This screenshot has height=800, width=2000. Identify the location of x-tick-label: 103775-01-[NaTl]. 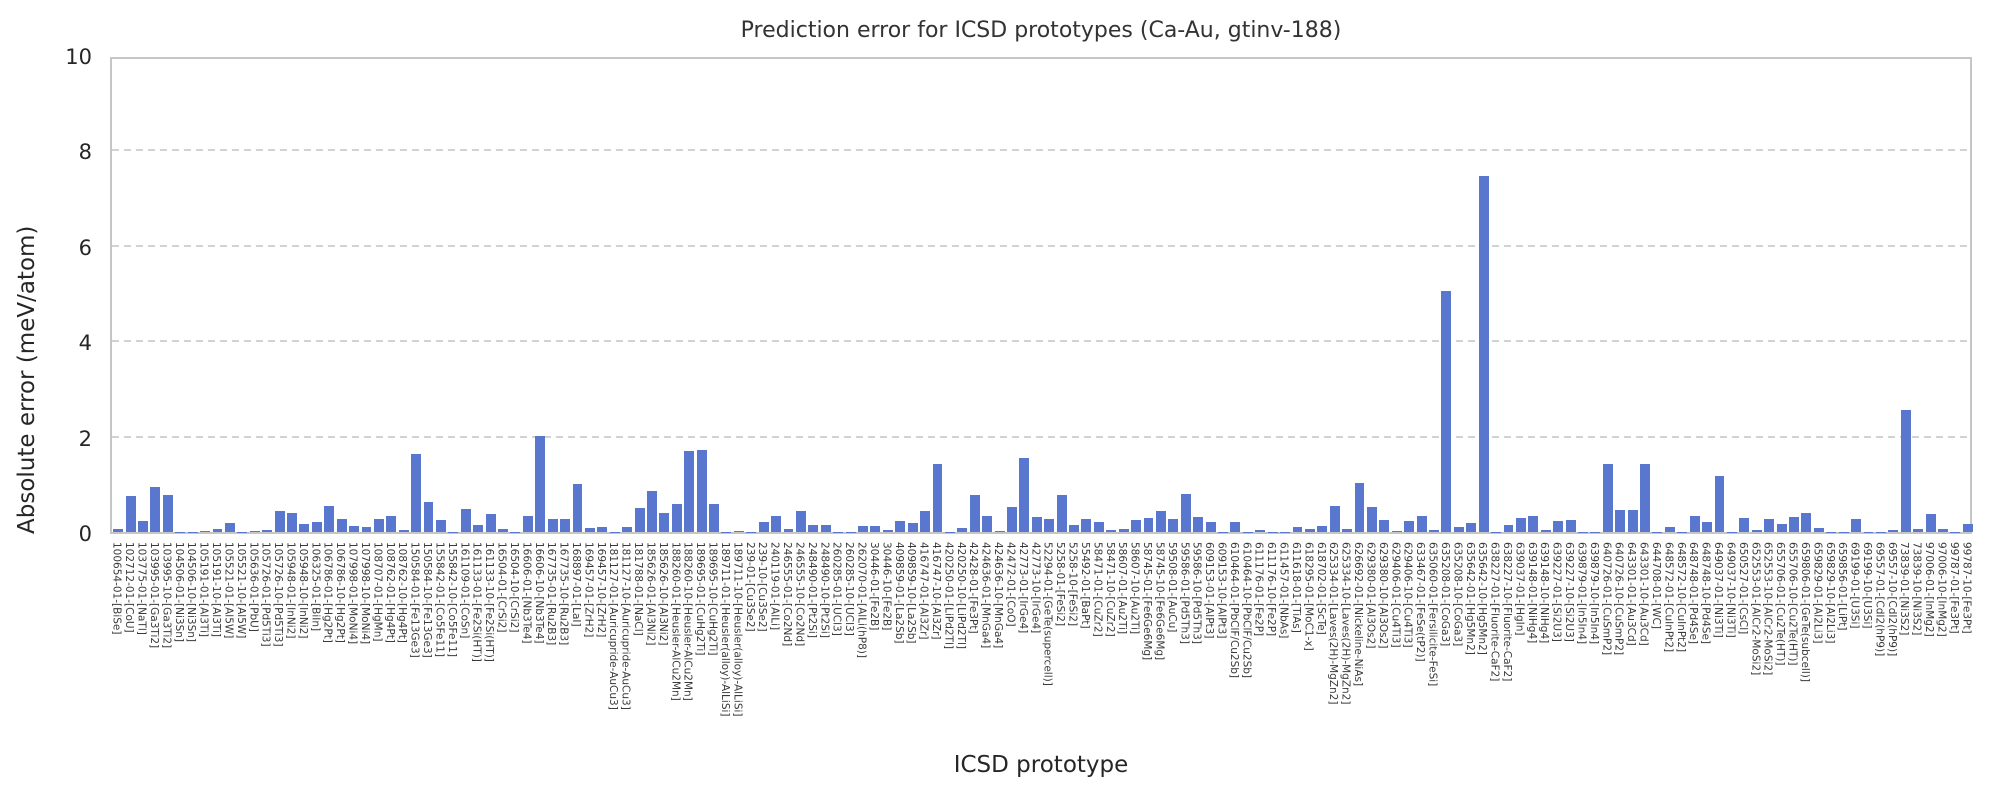
(141, 588).